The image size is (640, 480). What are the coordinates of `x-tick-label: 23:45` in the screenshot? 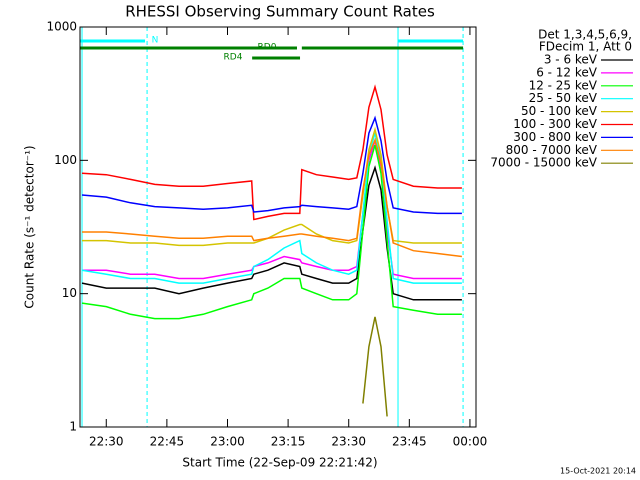 It's located at (409, 442).